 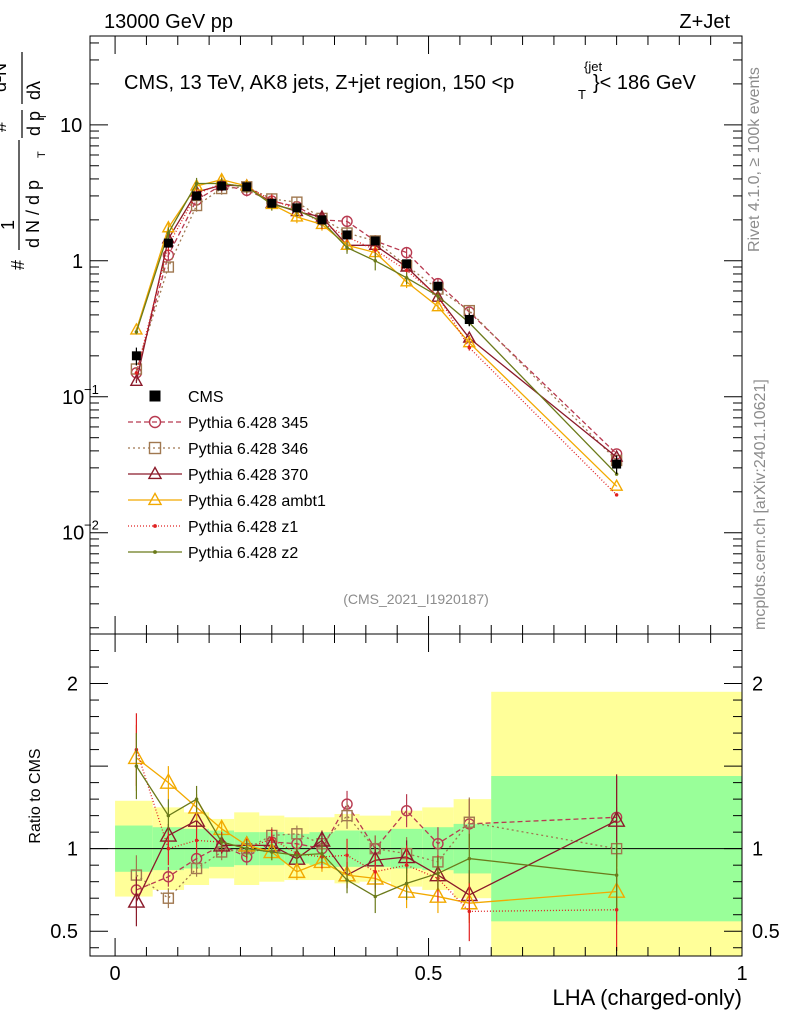 What do you see at coordinates (34, 90) in the screenshot?
I see `ylabel-dlambda: dλ` at bounding box center [34, 90].